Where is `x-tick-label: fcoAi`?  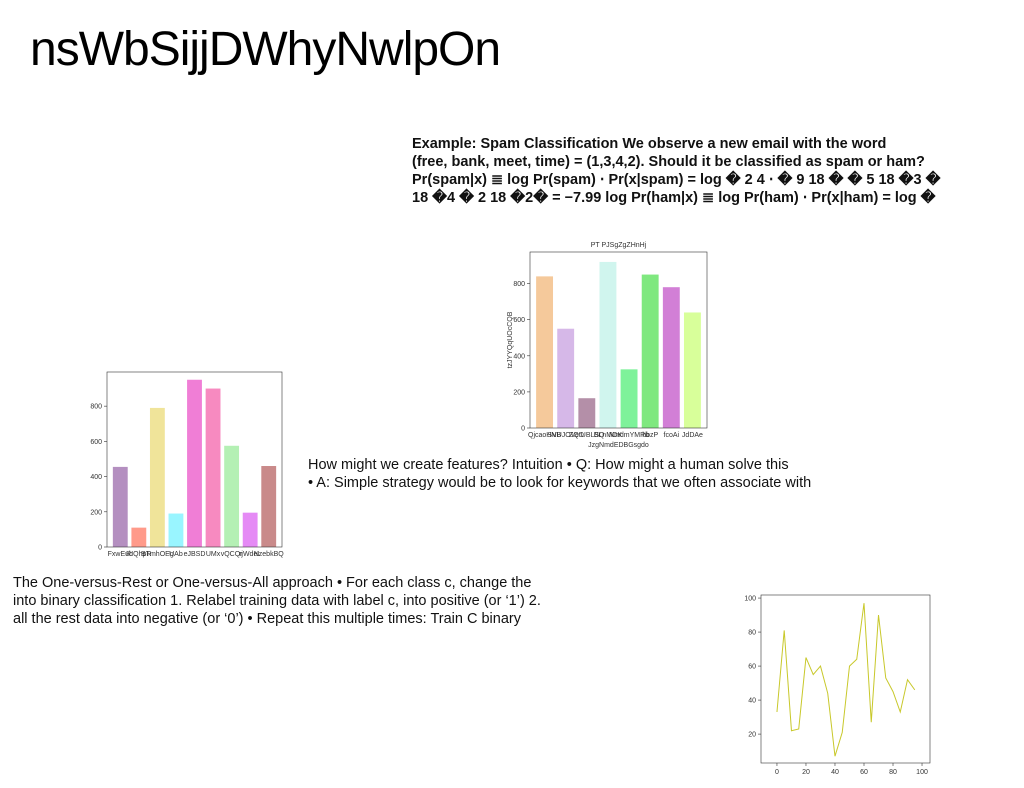 x-tick-label: fcoAi is located at coordinates (672, 435).